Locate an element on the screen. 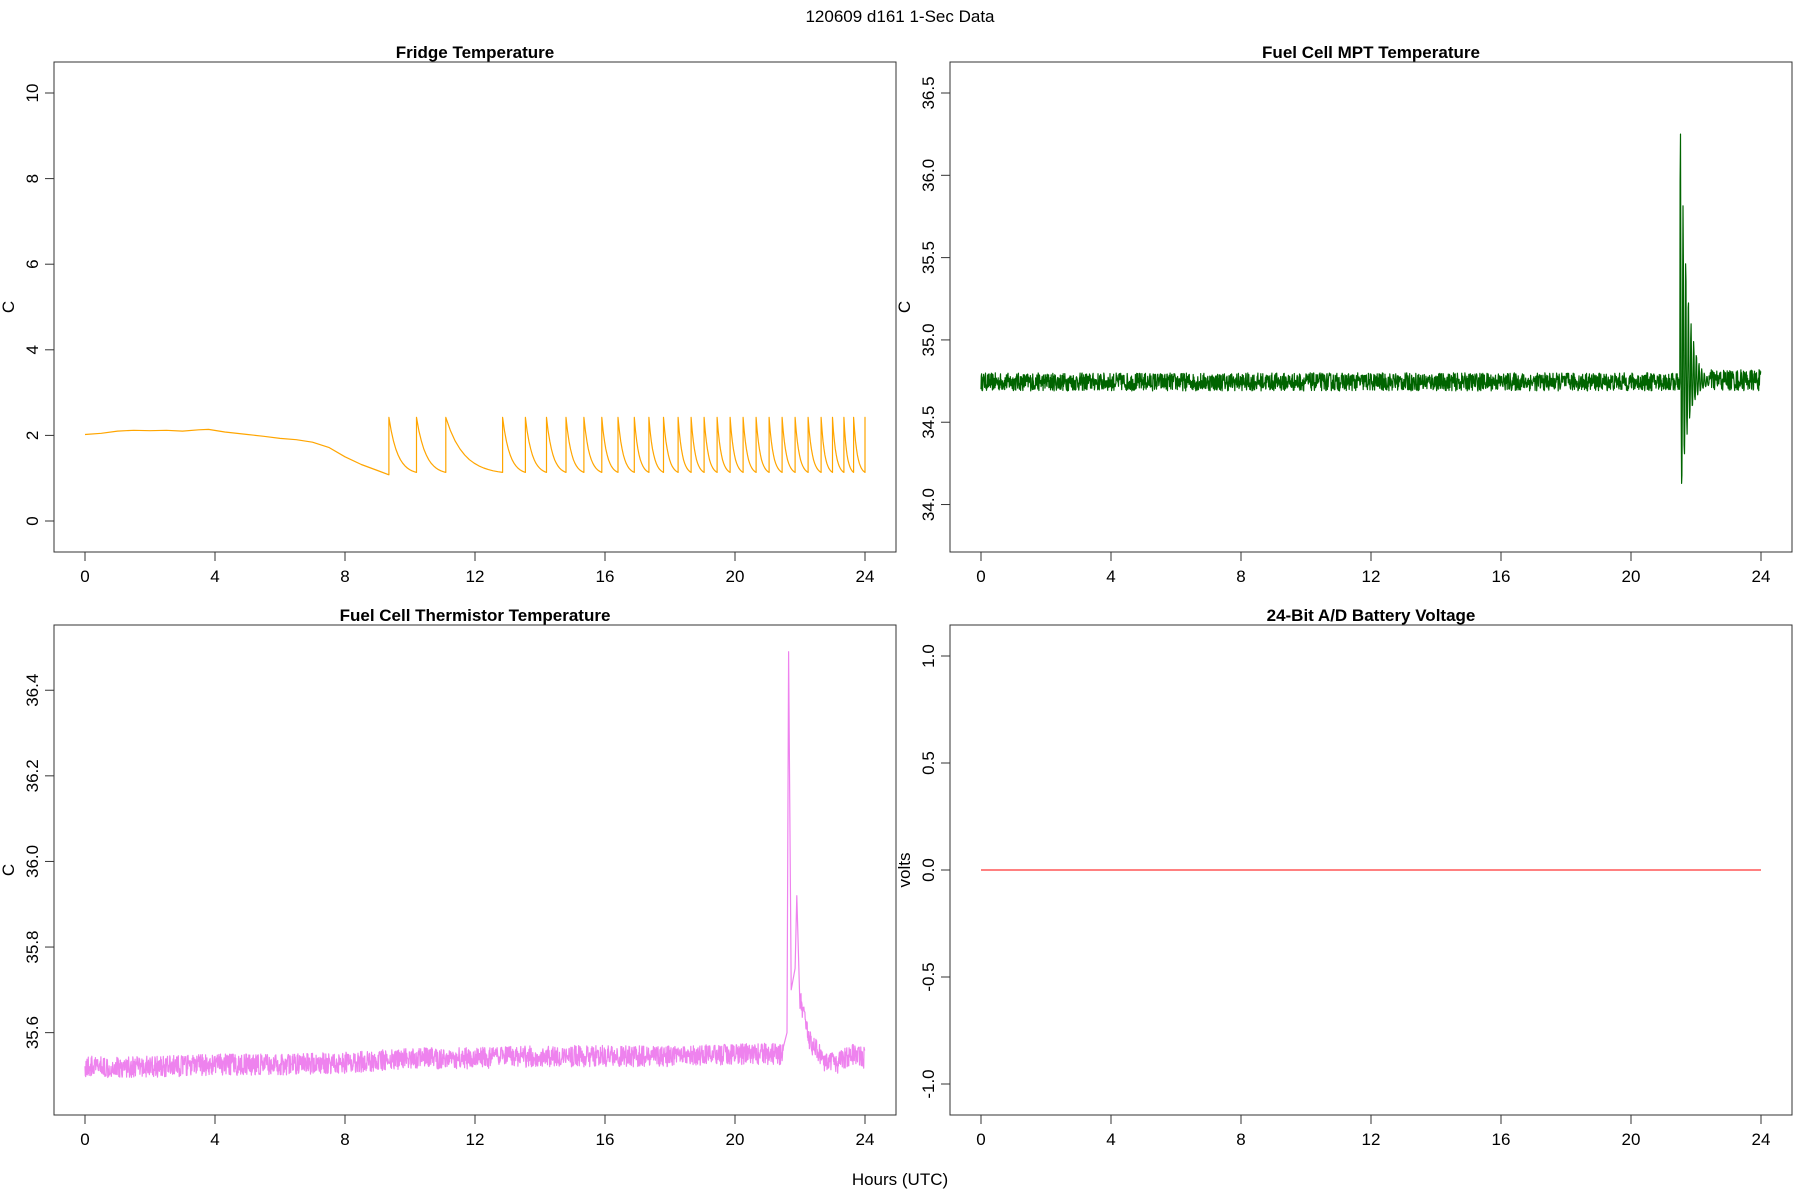 The width and height of the screenshot is (1800, 1200). y-tick-label: 10 is located at coordinates (32, 93).